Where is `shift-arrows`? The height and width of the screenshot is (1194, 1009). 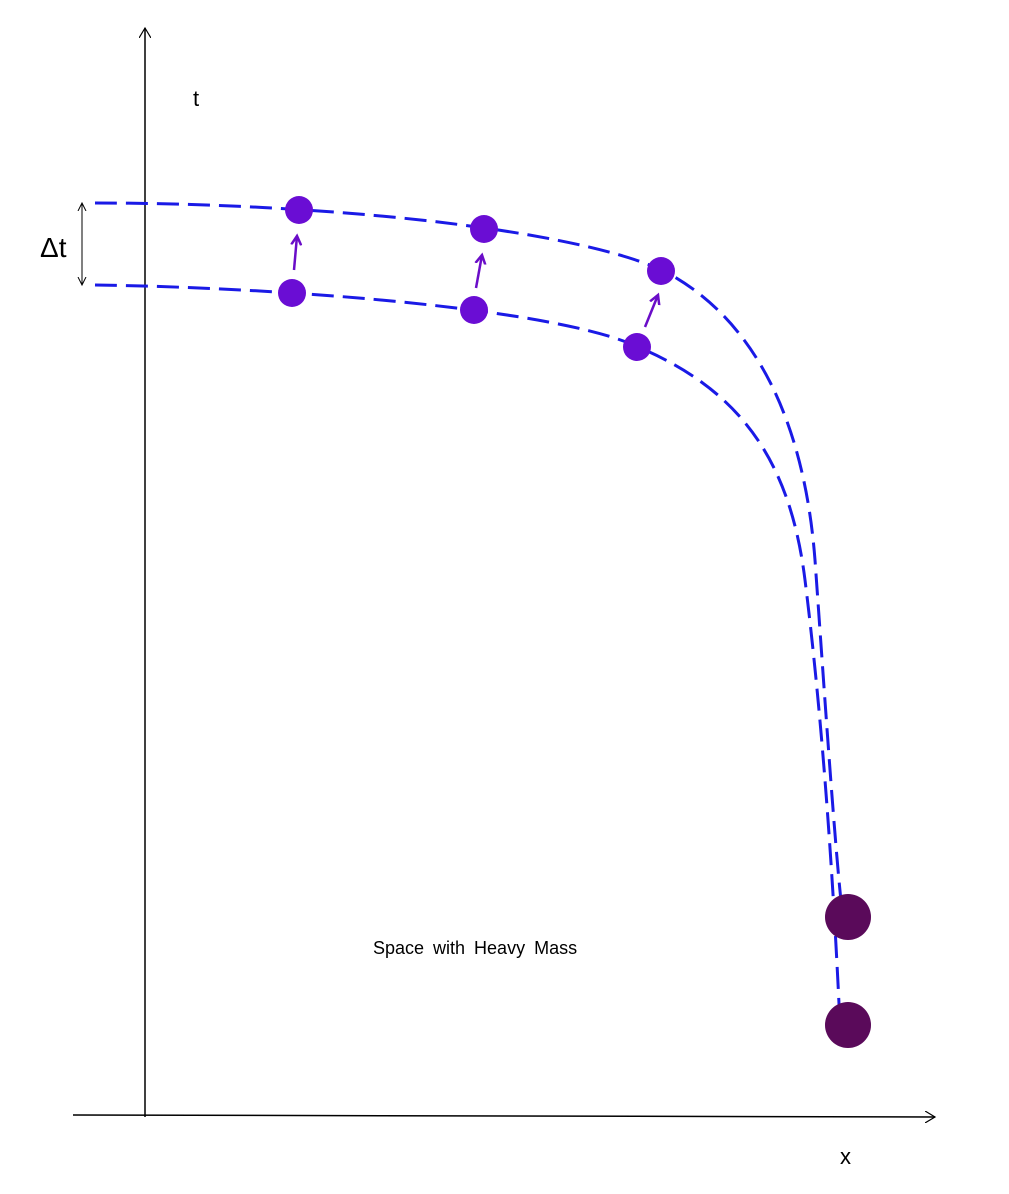
shift-arrows is located at coordinates (476, 282).